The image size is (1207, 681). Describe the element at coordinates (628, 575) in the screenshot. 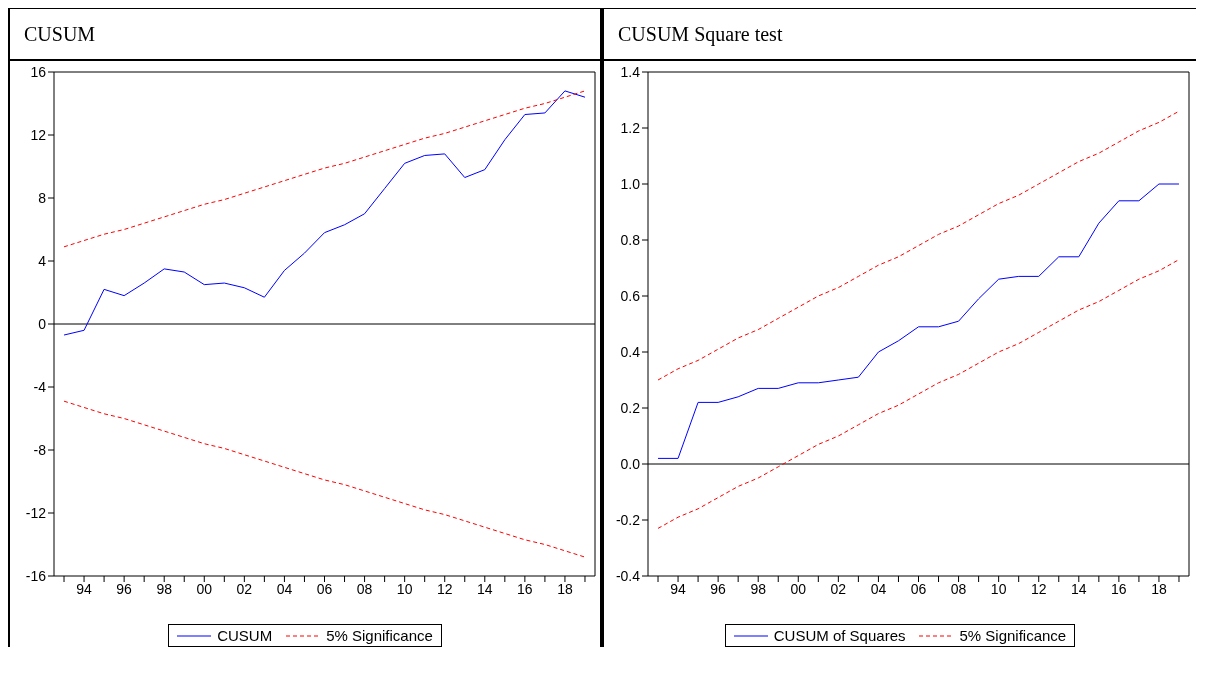

I see `y-tick-label: -0.4` at that location.